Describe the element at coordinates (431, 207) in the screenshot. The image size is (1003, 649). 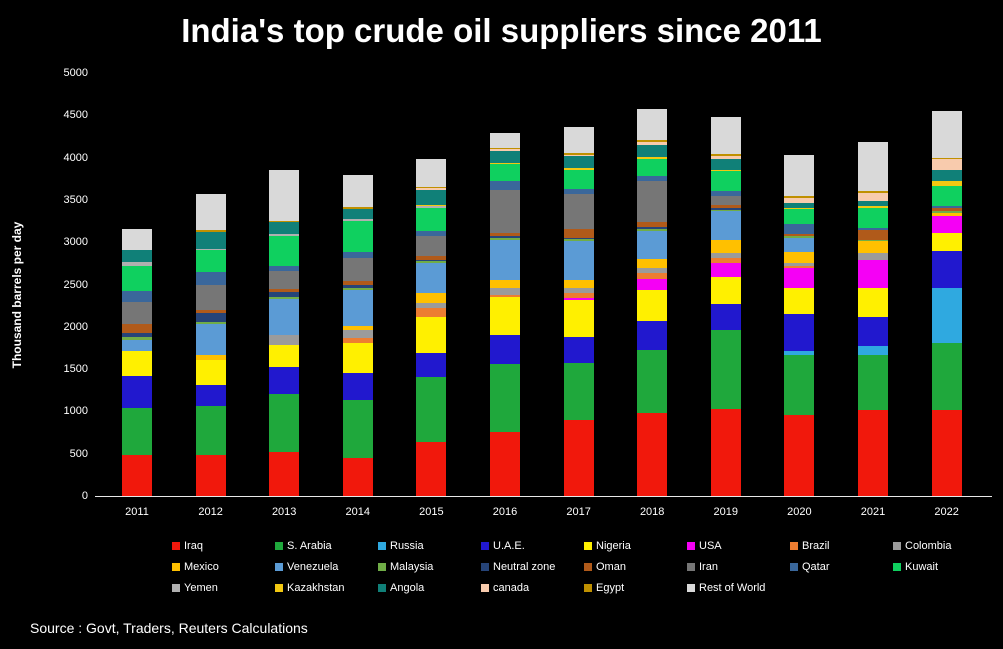
I see `bar-segment-yemen` at that location.